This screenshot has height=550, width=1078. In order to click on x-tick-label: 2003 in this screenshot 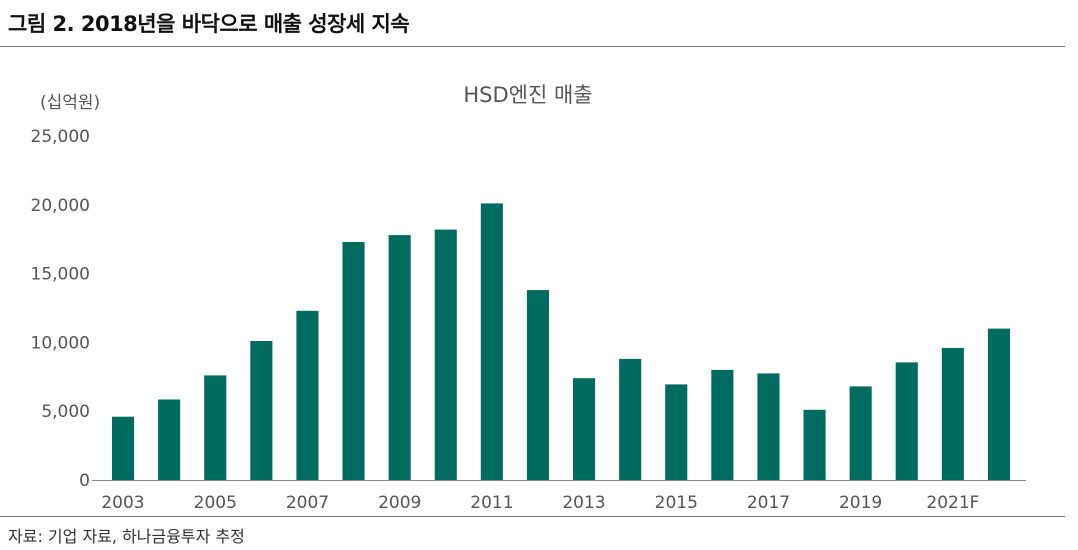, I will do `click(122, 503)`.